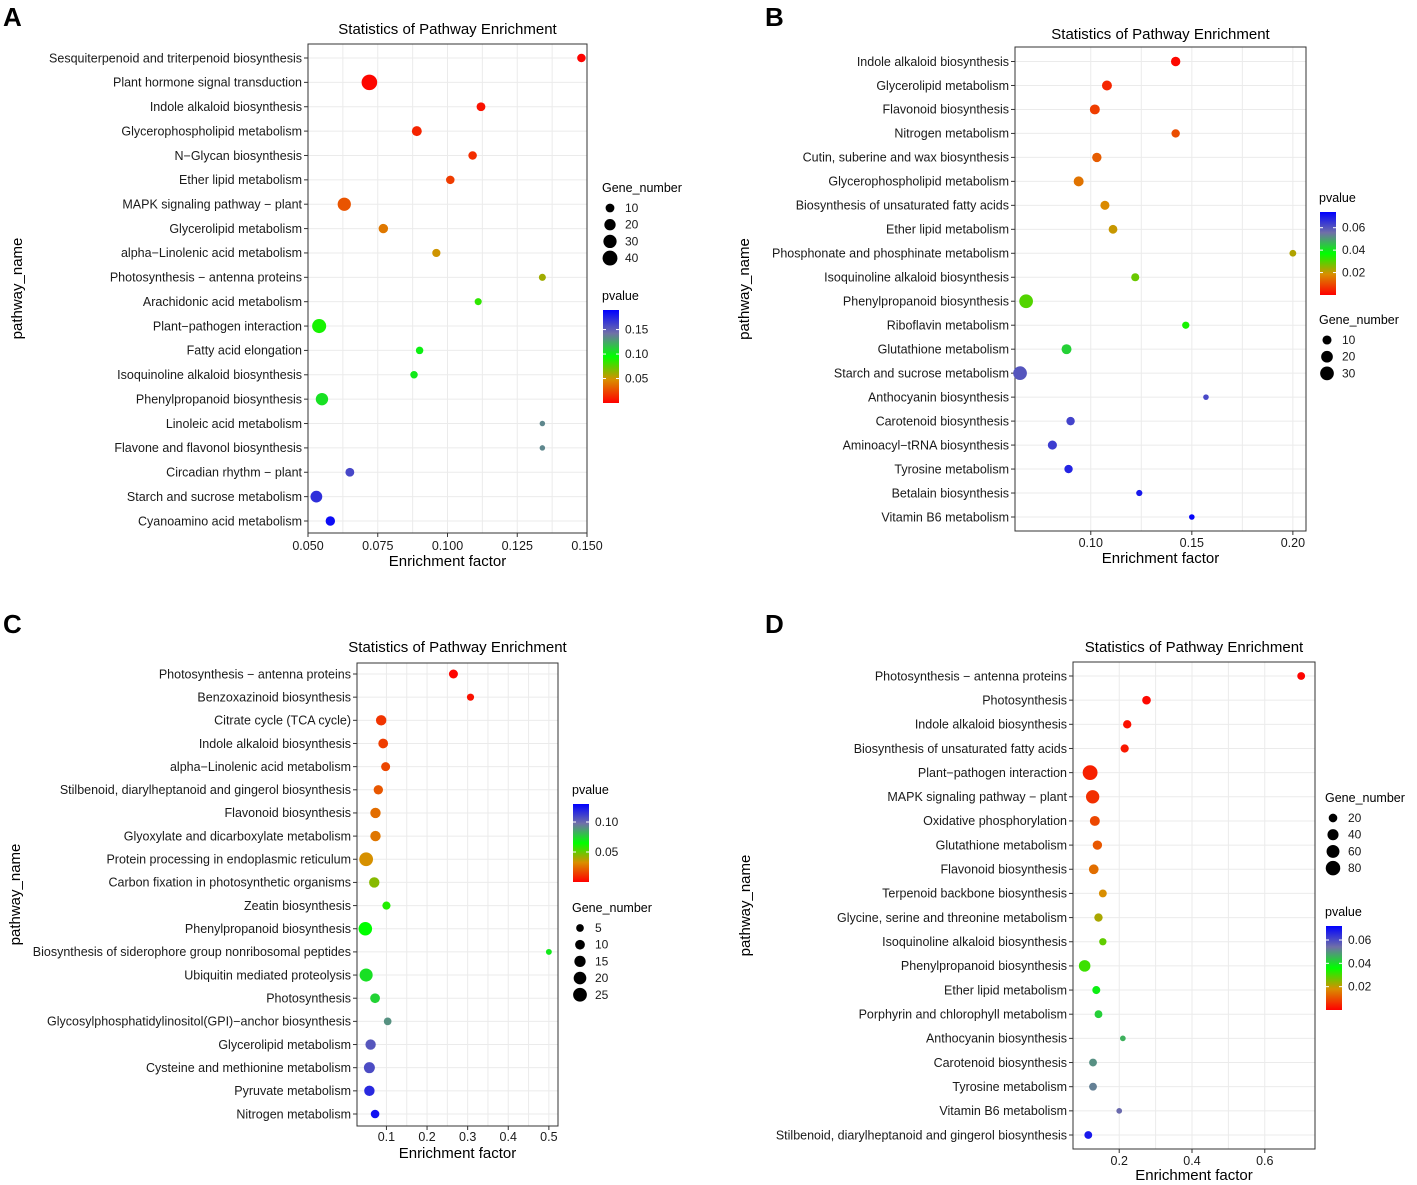  What do you see at coordinates (208, 448) in the screenshot?
I see `y-tick-label: Flavone and flavonol biosynthesis` at bounding box center [208, 448].